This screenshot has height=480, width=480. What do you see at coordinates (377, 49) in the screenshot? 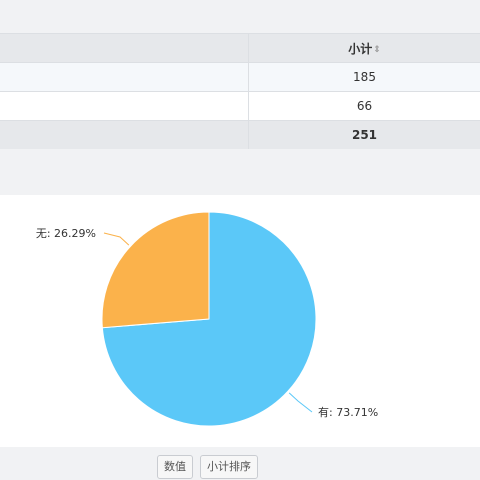
I see `sort-icon: ⇕` at bounding box center [377, 49].